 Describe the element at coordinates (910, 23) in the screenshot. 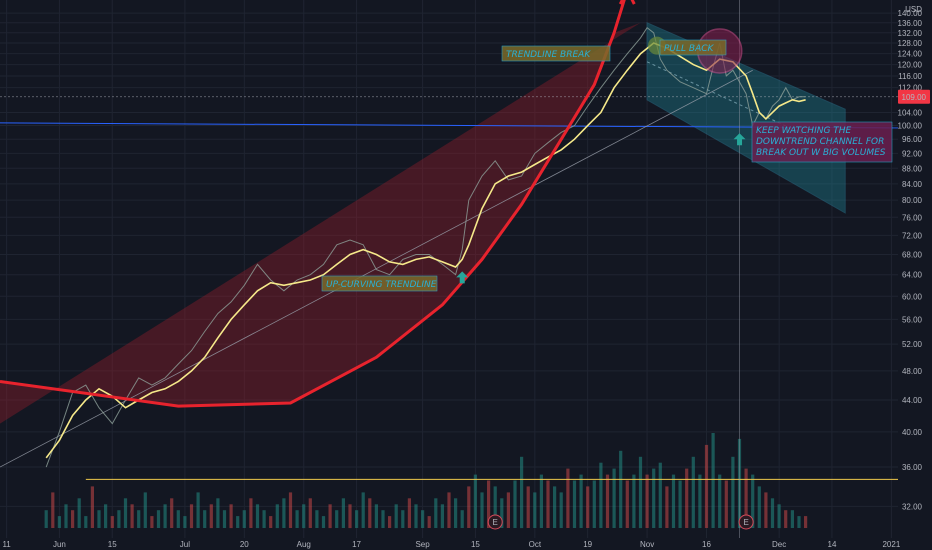

I see `y-tick-label: 136.00` at that location.